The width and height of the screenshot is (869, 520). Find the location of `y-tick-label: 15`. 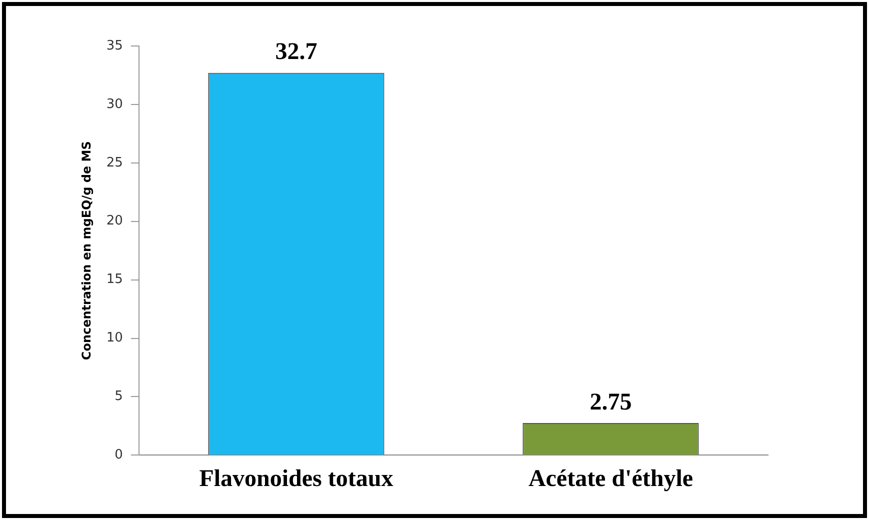

y-tick-label: 15 is located at coordinates (114, 280).